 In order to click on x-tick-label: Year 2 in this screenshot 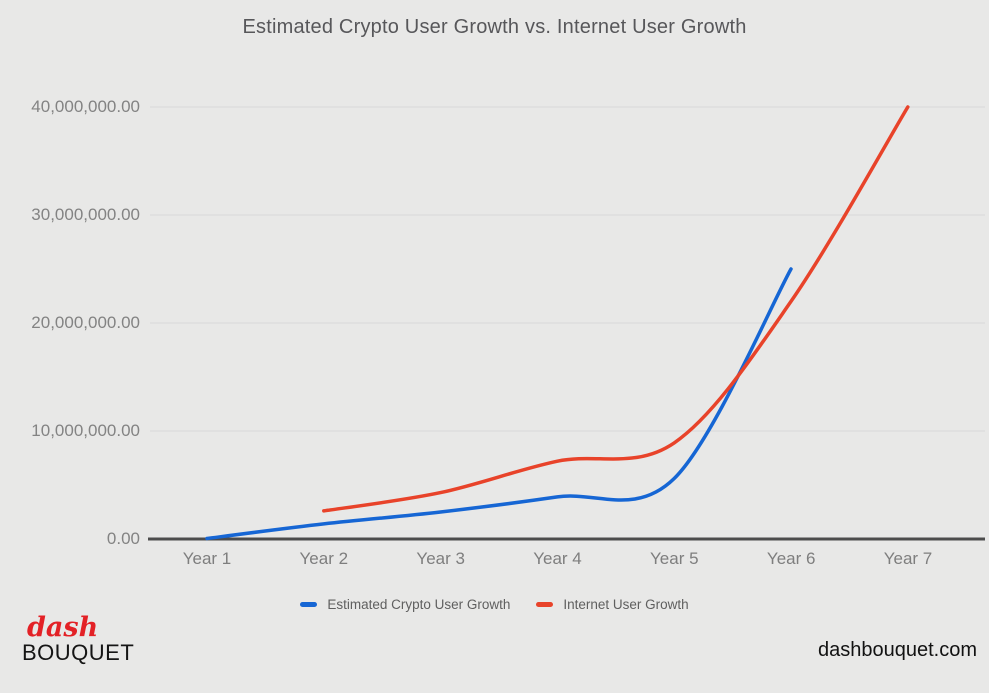, I will do `click(324, 558)`.